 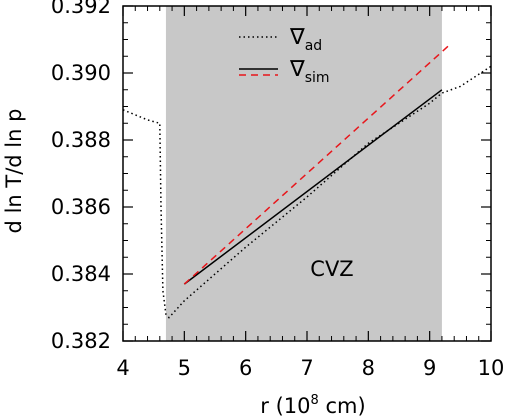 What do you see at coordinates (331, 269) in the screenshot?
I see `cvz-annotation: CVZ` at bounding box center [331, 269].